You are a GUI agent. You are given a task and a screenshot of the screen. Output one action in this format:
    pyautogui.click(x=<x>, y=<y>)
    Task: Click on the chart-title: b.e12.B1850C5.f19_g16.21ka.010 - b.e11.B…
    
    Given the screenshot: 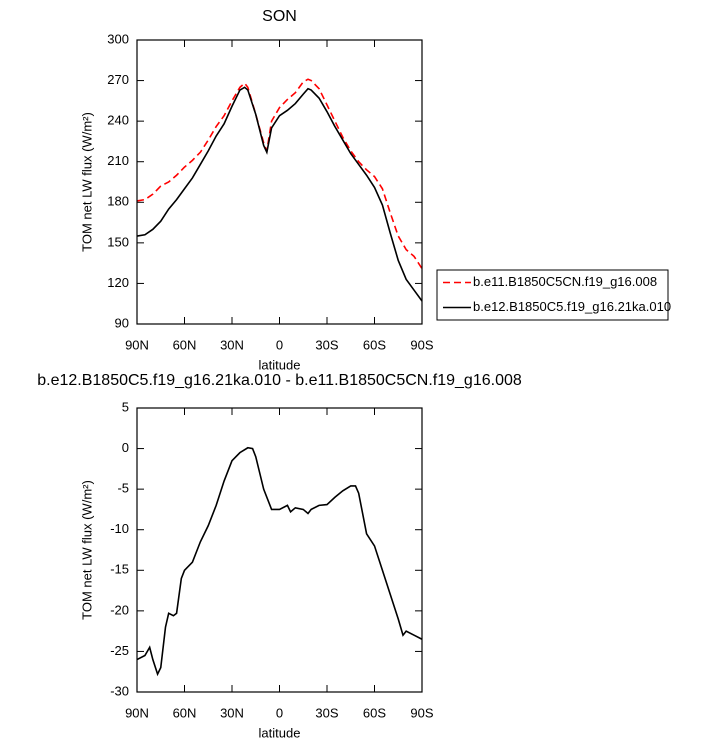 What is the action you would take?
    pyautogui.click(x=279, y=380)
    